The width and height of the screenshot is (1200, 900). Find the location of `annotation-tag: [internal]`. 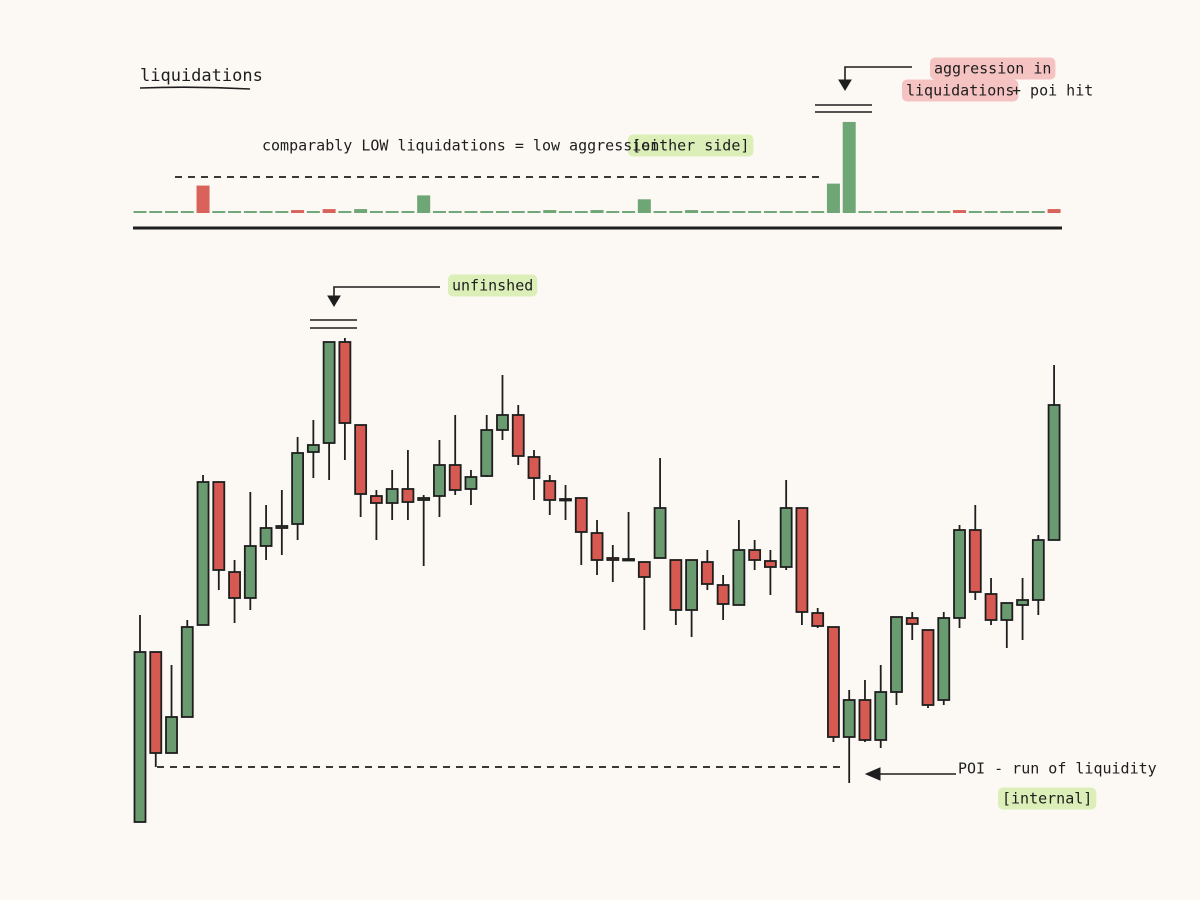

annotation-tag: [internal] is located at coordinates (1047, 799).